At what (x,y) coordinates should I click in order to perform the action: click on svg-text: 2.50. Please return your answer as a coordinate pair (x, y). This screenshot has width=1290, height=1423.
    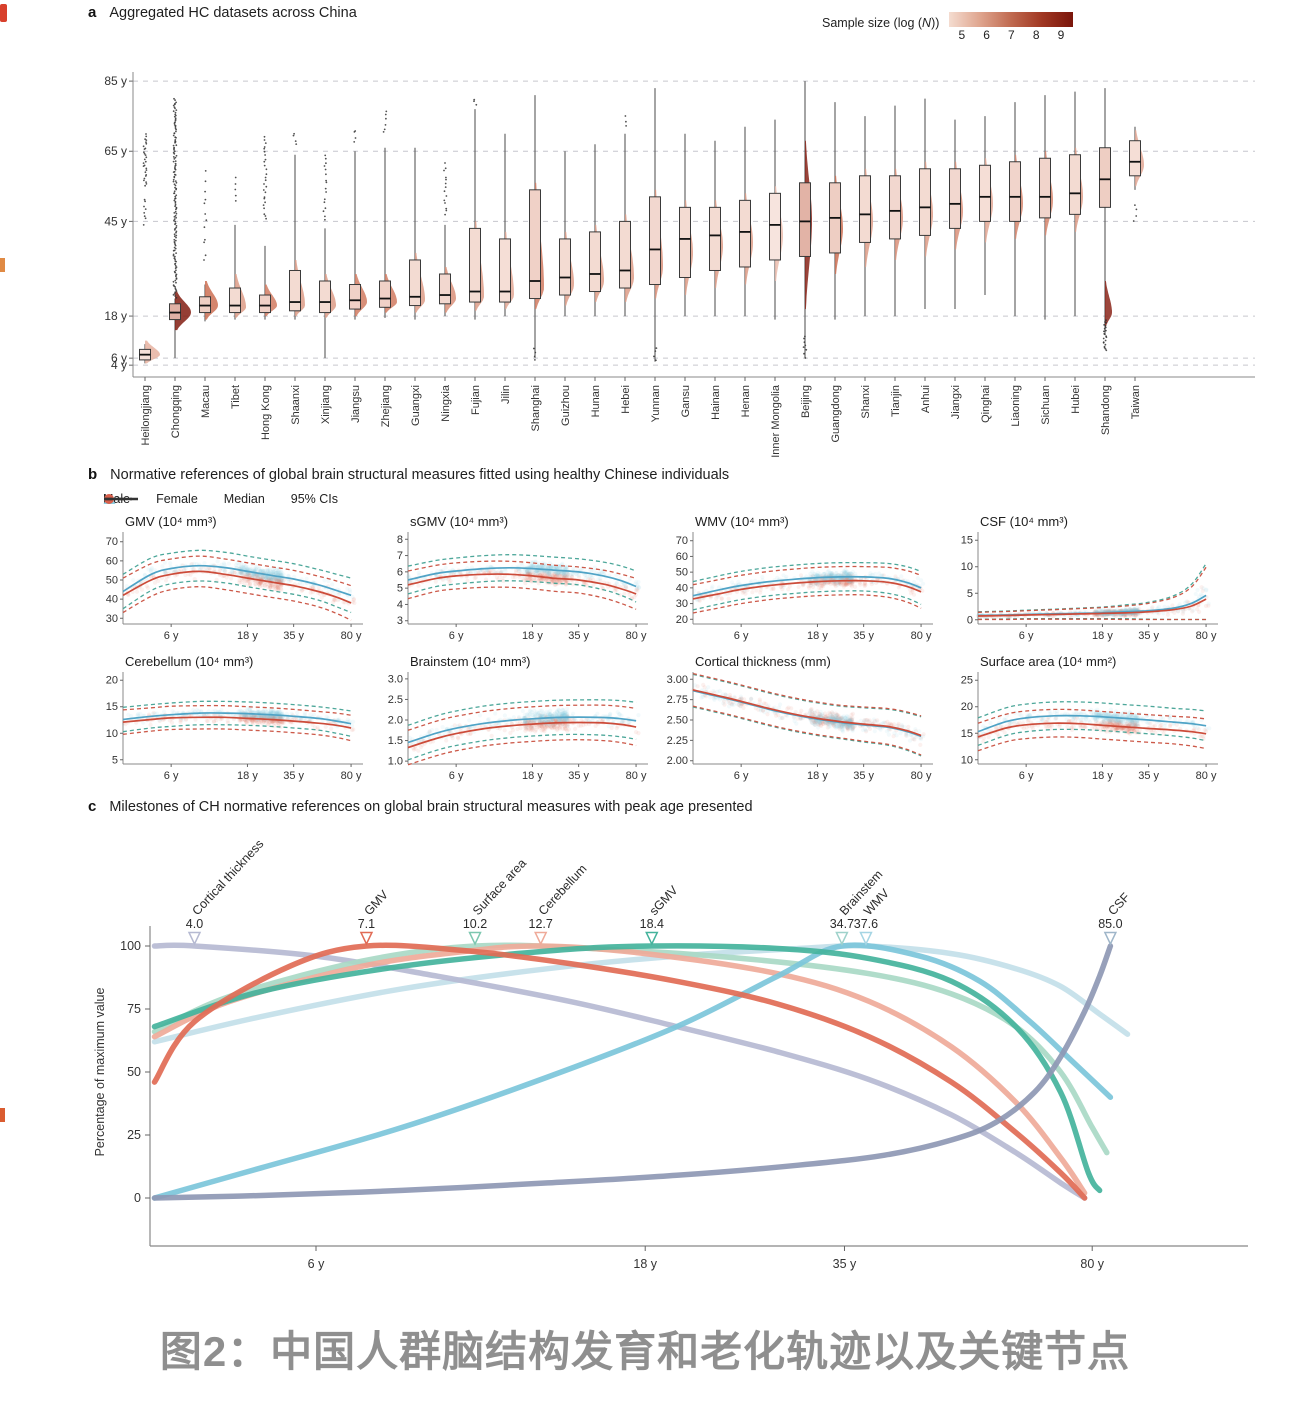
    Looking at the image, I should click on (677, 721).